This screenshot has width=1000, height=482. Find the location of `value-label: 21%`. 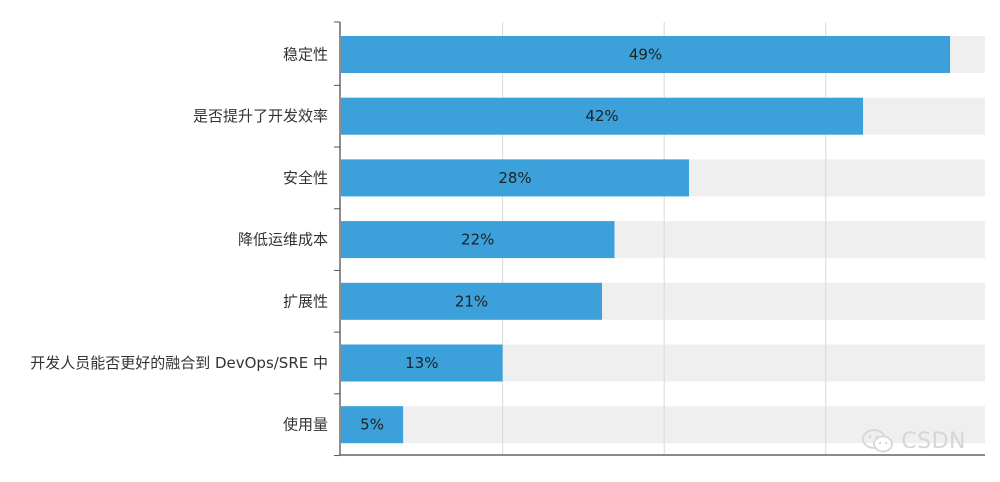

value-label: 21% is located at coordinates (471, 301).